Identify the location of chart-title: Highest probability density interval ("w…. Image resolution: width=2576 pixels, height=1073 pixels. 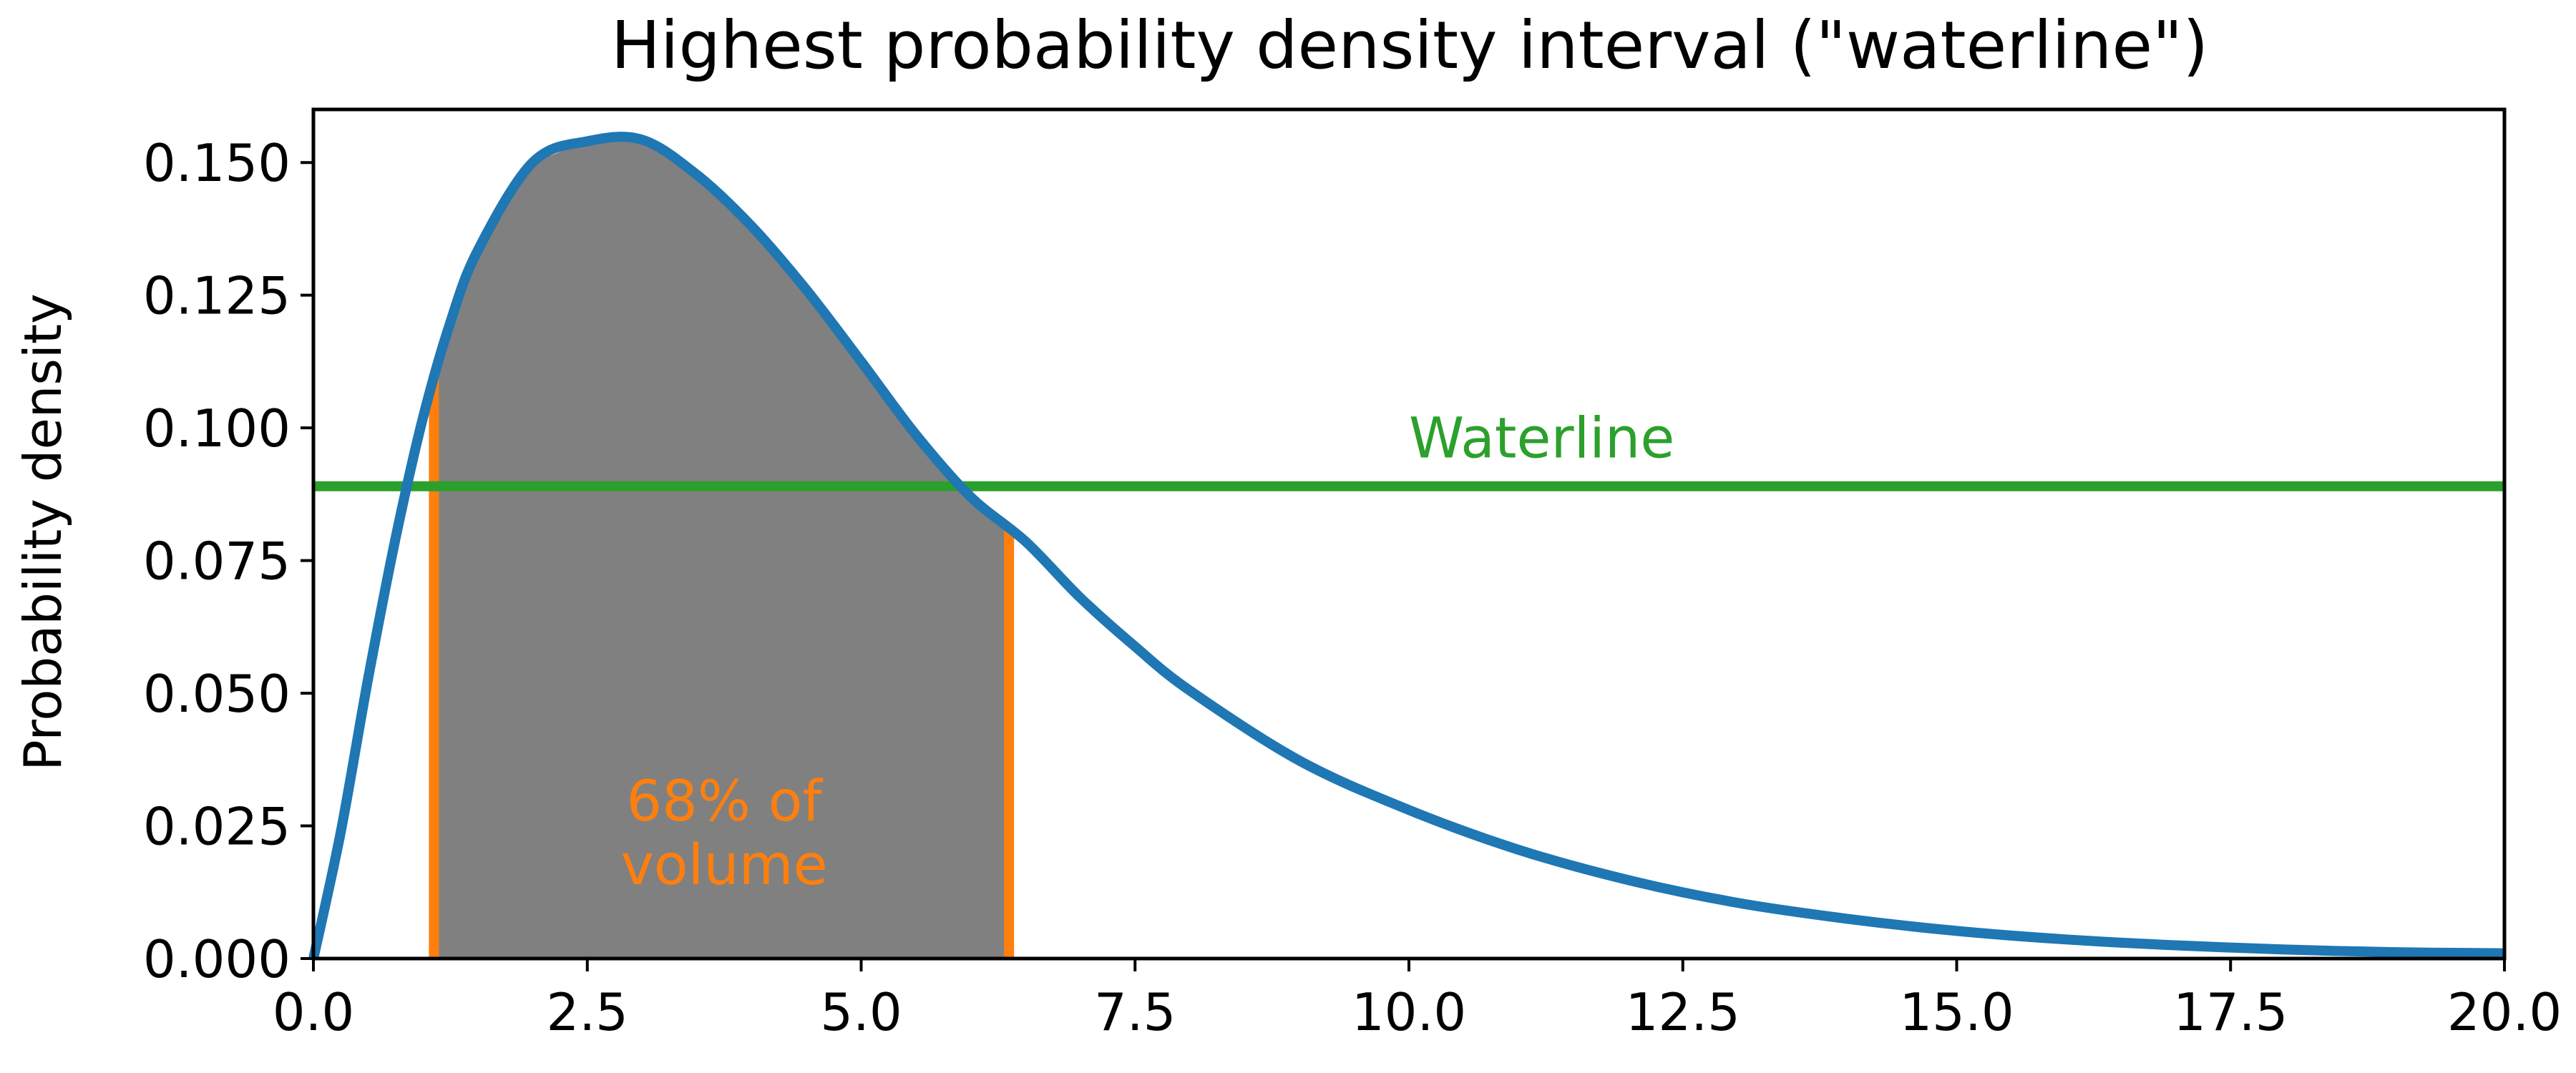
(1410, 45).